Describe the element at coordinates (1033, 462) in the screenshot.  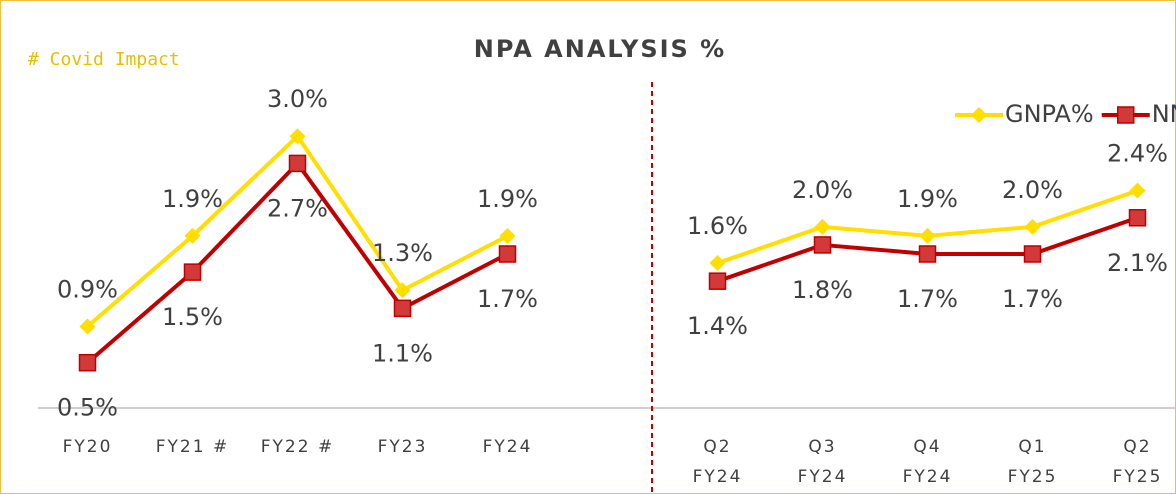
I see `x-tick-label: Q1 FY25` at that location.